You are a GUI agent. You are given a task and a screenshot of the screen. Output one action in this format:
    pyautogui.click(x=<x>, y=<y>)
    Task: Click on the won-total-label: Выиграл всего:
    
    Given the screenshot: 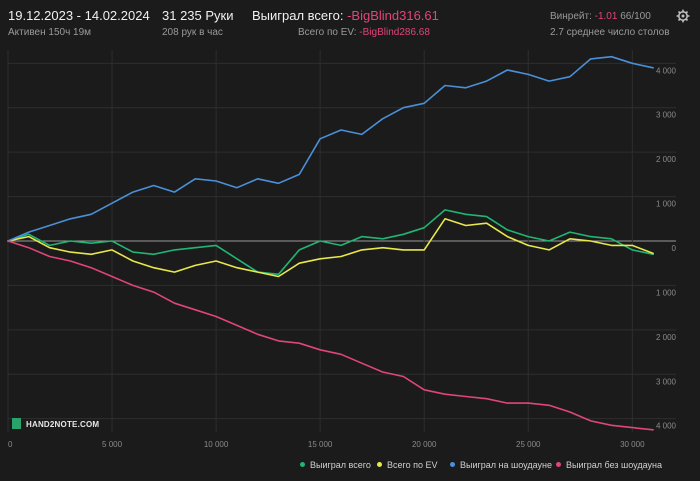 What is the action you would take?
    pyautogui.click(x=298, y=15)
    